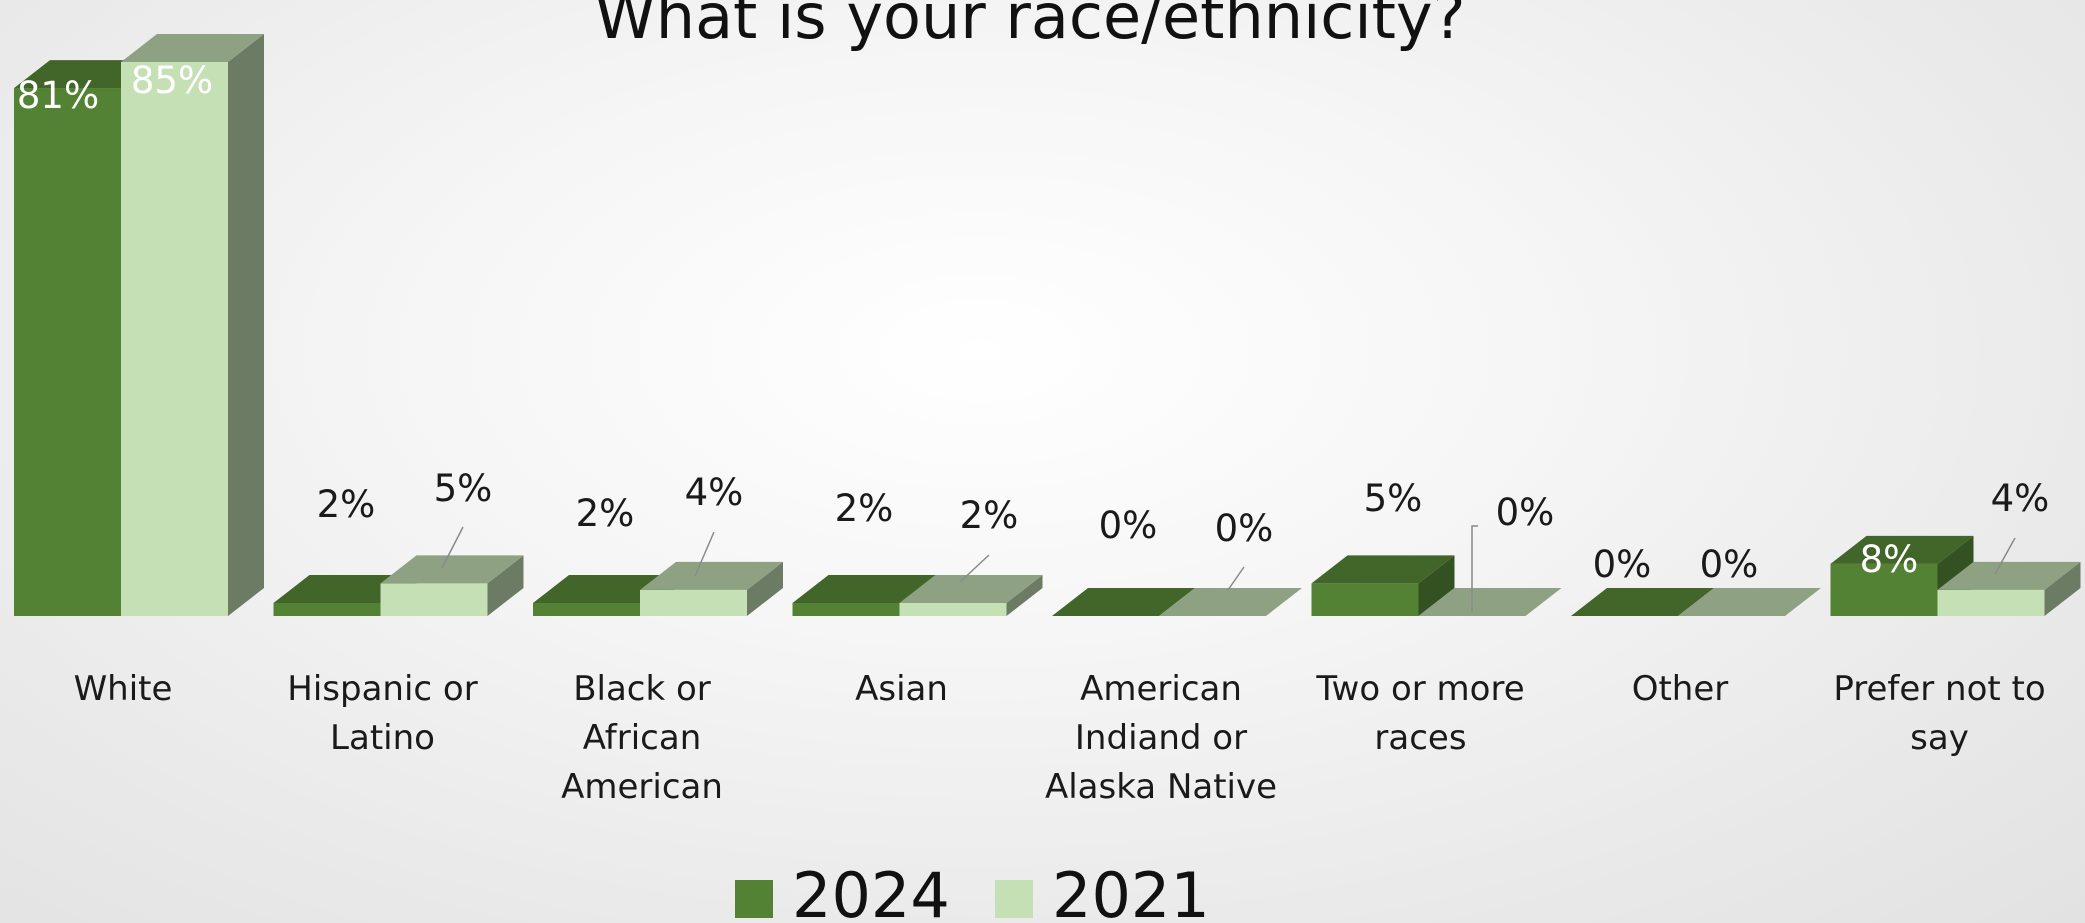 The height and width of the screenshot is (923, 2085). Describe the element at coordinates (1014, 899) in the screenshot. I see `legend-swatch-2021` at that location.